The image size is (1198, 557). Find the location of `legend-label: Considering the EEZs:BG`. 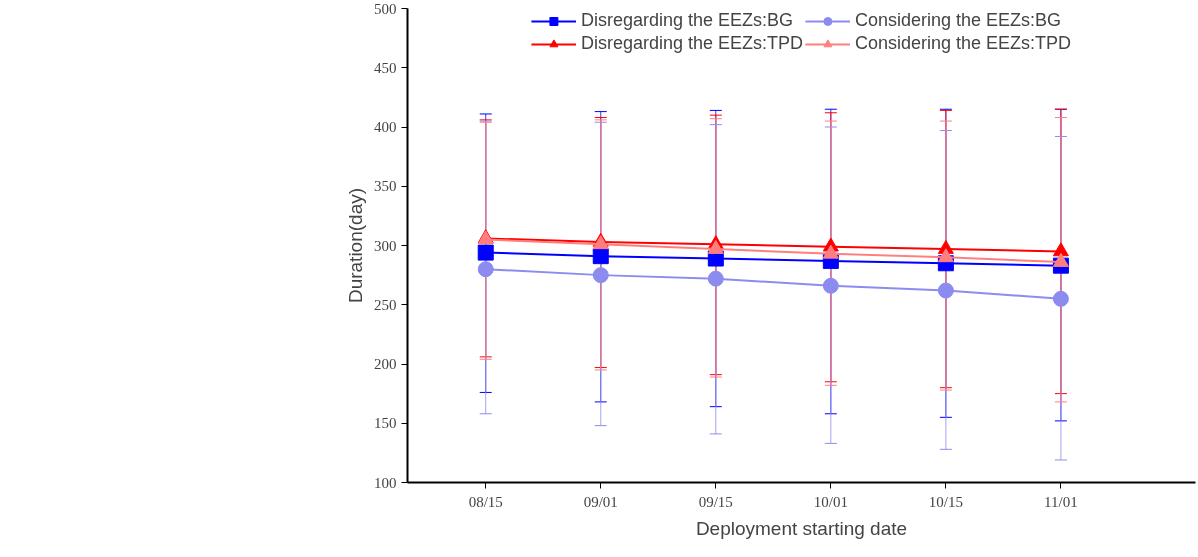

legend-label: Considering the EEZs:BG is located at coordinates (958, 20).